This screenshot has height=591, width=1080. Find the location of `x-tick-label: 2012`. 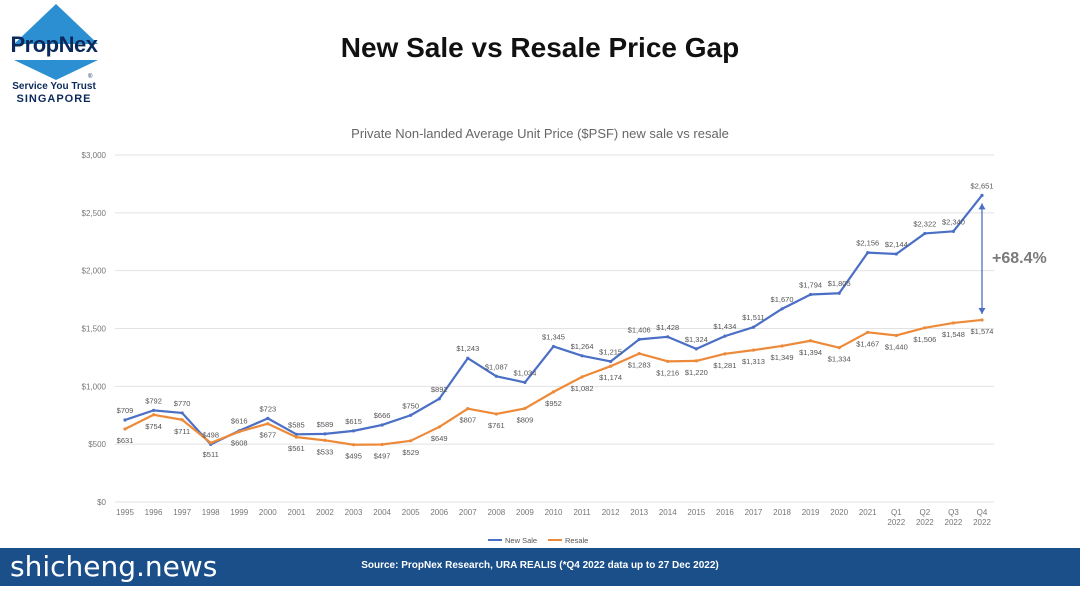

x-tick-label: 2012 is located at coordinates (611, 512).